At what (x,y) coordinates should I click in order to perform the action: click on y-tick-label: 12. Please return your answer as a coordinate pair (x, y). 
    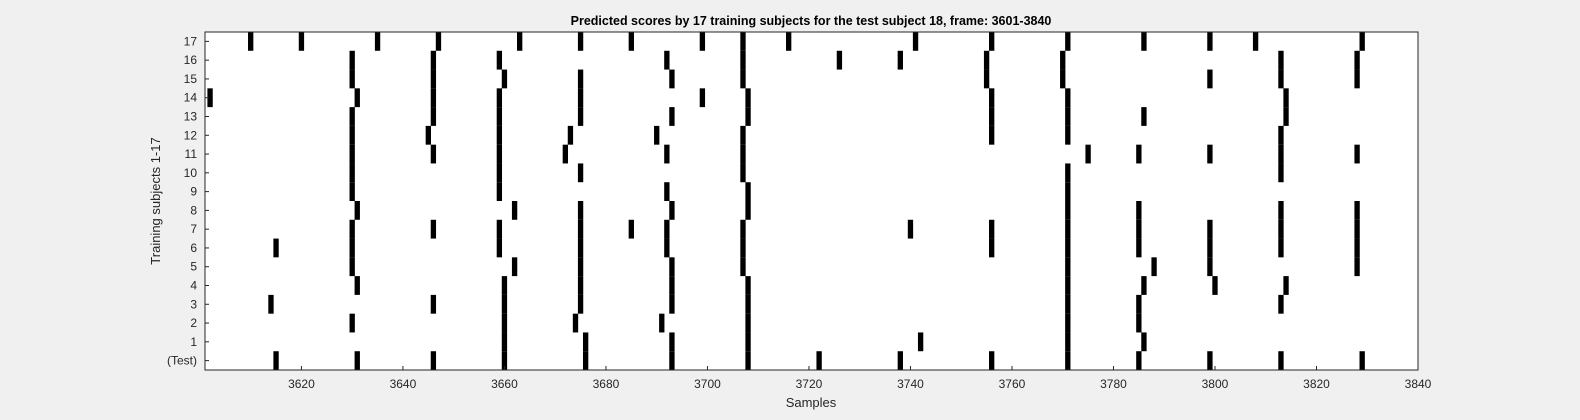
    Looking at the image, I should click on (191, 135).